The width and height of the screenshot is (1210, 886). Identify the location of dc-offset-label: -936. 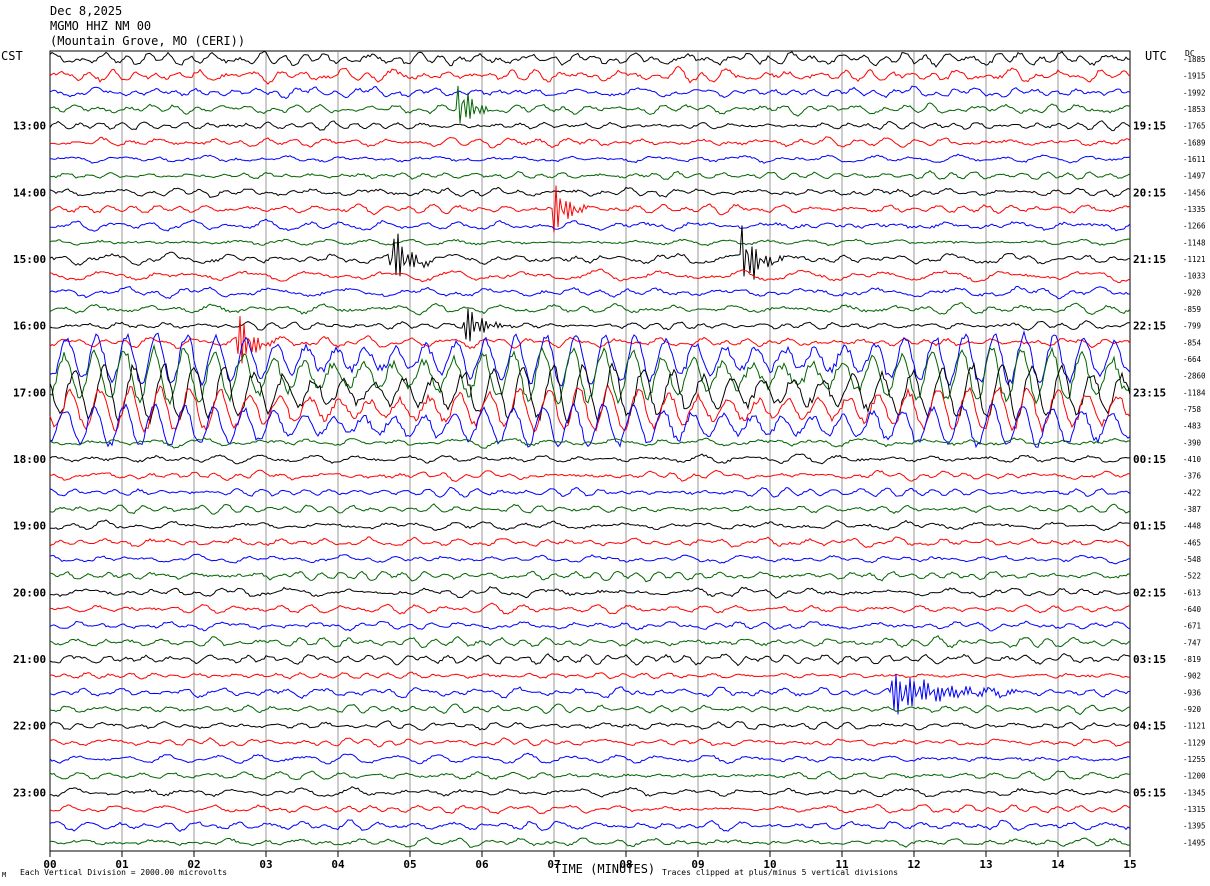
(1192, 692).